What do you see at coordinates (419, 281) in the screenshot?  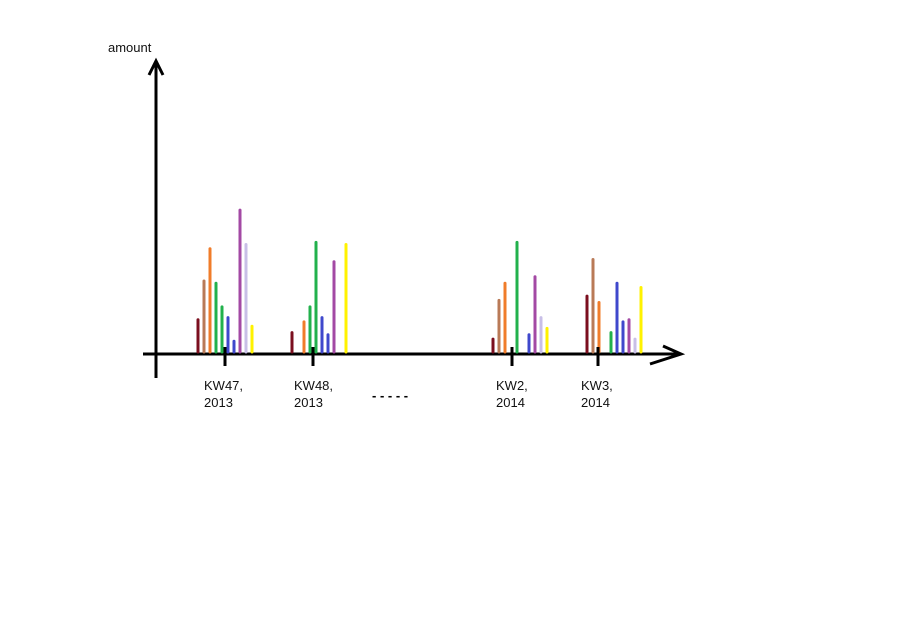 I see `bars-layer` at bounding box center [419, 281].